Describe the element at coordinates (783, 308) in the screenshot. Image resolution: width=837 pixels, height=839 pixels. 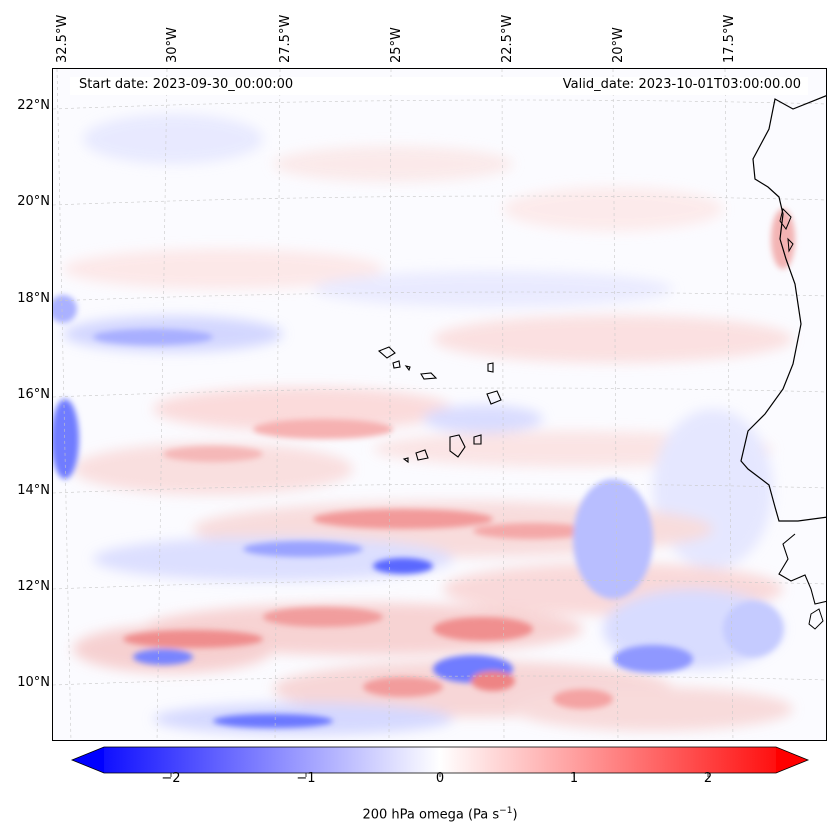
I see `coastline` at that location.